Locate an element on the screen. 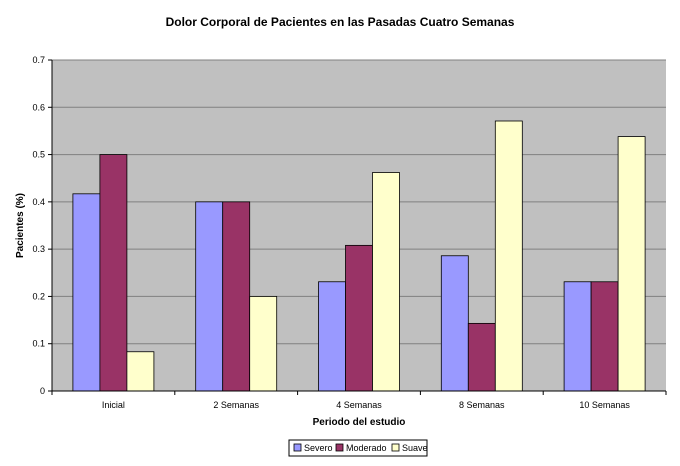 Image resolution: width=680 pixels, height=466 pixels. legend: Severo Moderado Suave is located at coordinates (358, 448).